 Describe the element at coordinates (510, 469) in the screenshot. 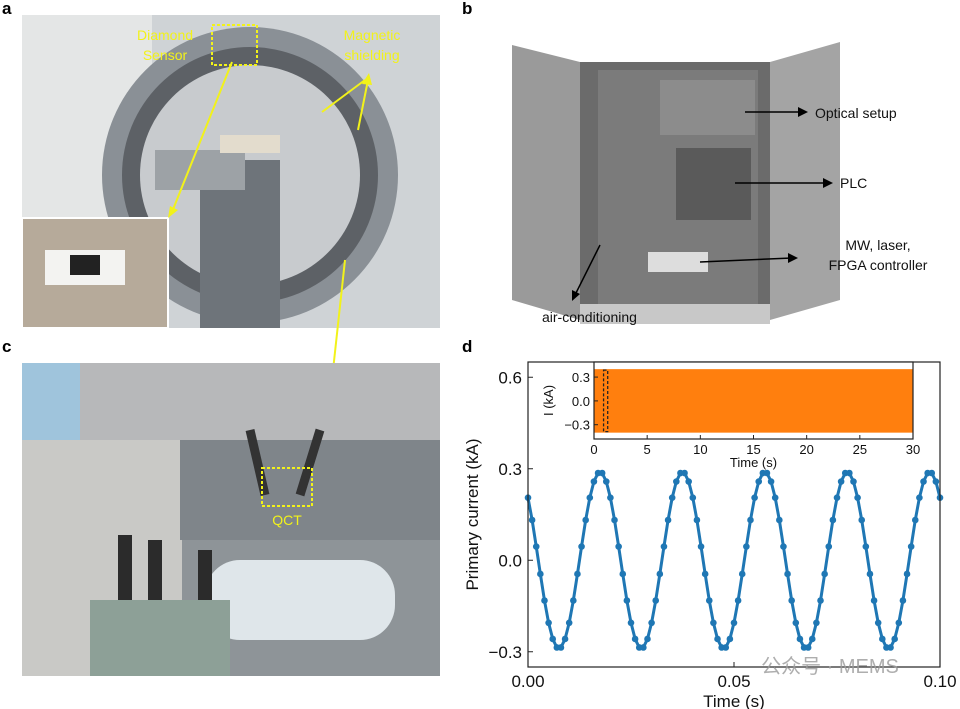

I see `y-tick-label: 0.3` at that location.